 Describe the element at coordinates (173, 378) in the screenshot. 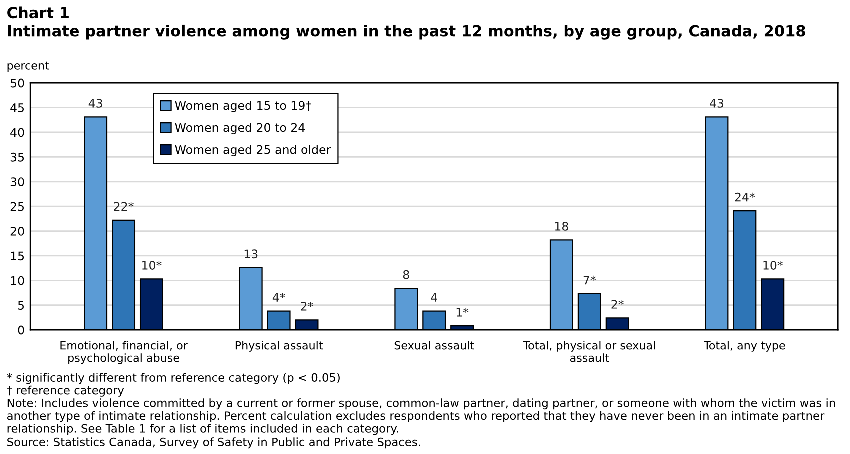

I see `text: * significantly different from reference category (p < 0.05)` at that location.